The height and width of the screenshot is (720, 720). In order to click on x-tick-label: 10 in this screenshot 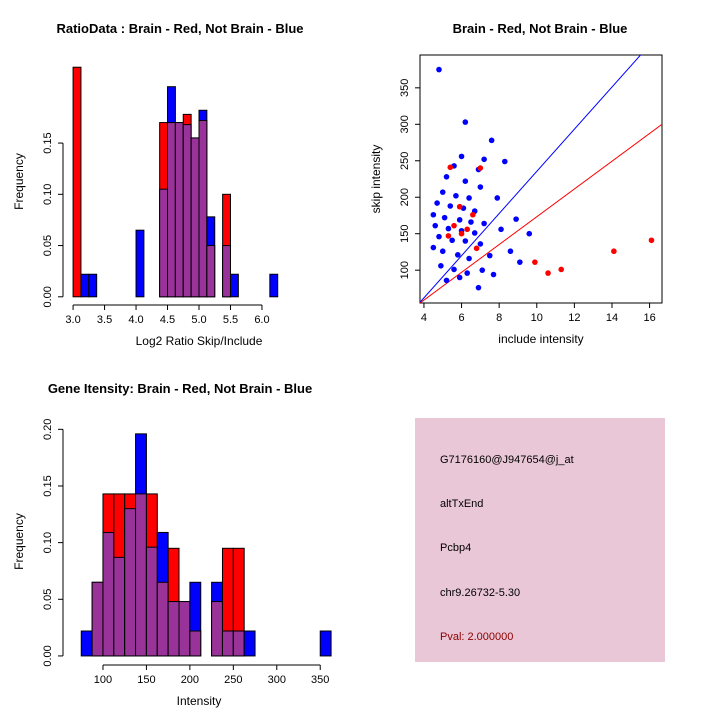, I will do `click(537, 318)`.